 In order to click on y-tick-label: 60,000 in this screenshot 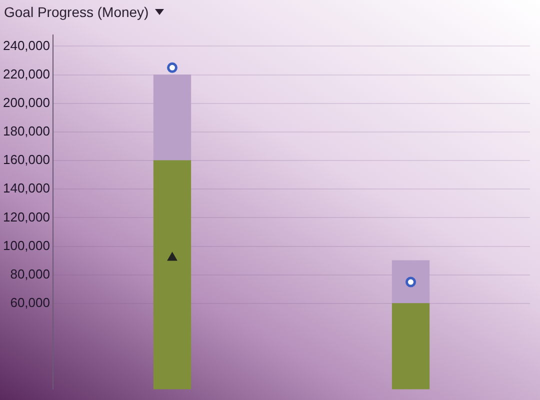, I will do `click(30, 302)`.